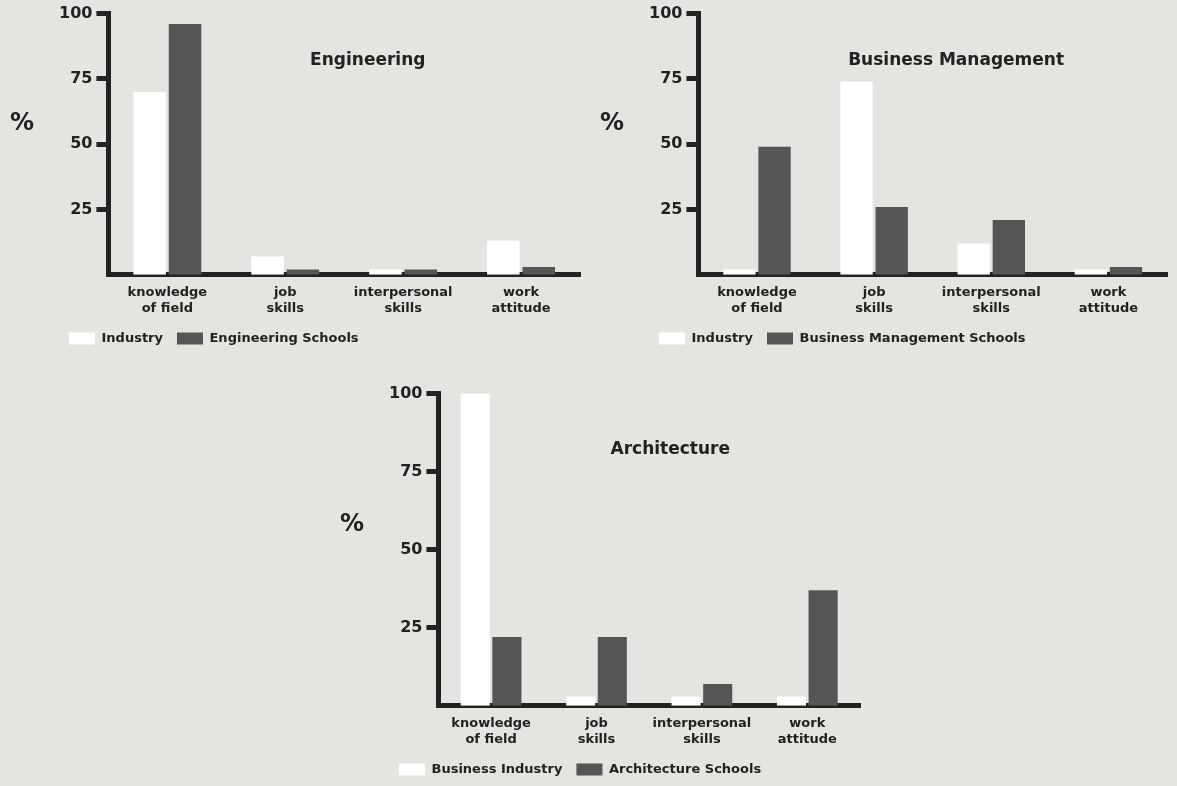 Image resolution: width=1177 pixels, height=786 pixels. What do you see at coordinates (685, 768) in the screenshot?
I see `legend-label: Architecture Schools` at bounding box center [685, 768].